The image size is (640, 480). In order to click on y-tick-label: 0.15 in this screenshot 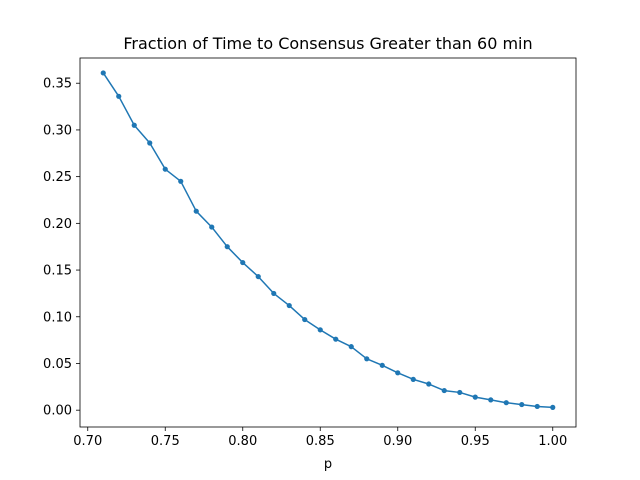, I will do `click(57, 271)`.